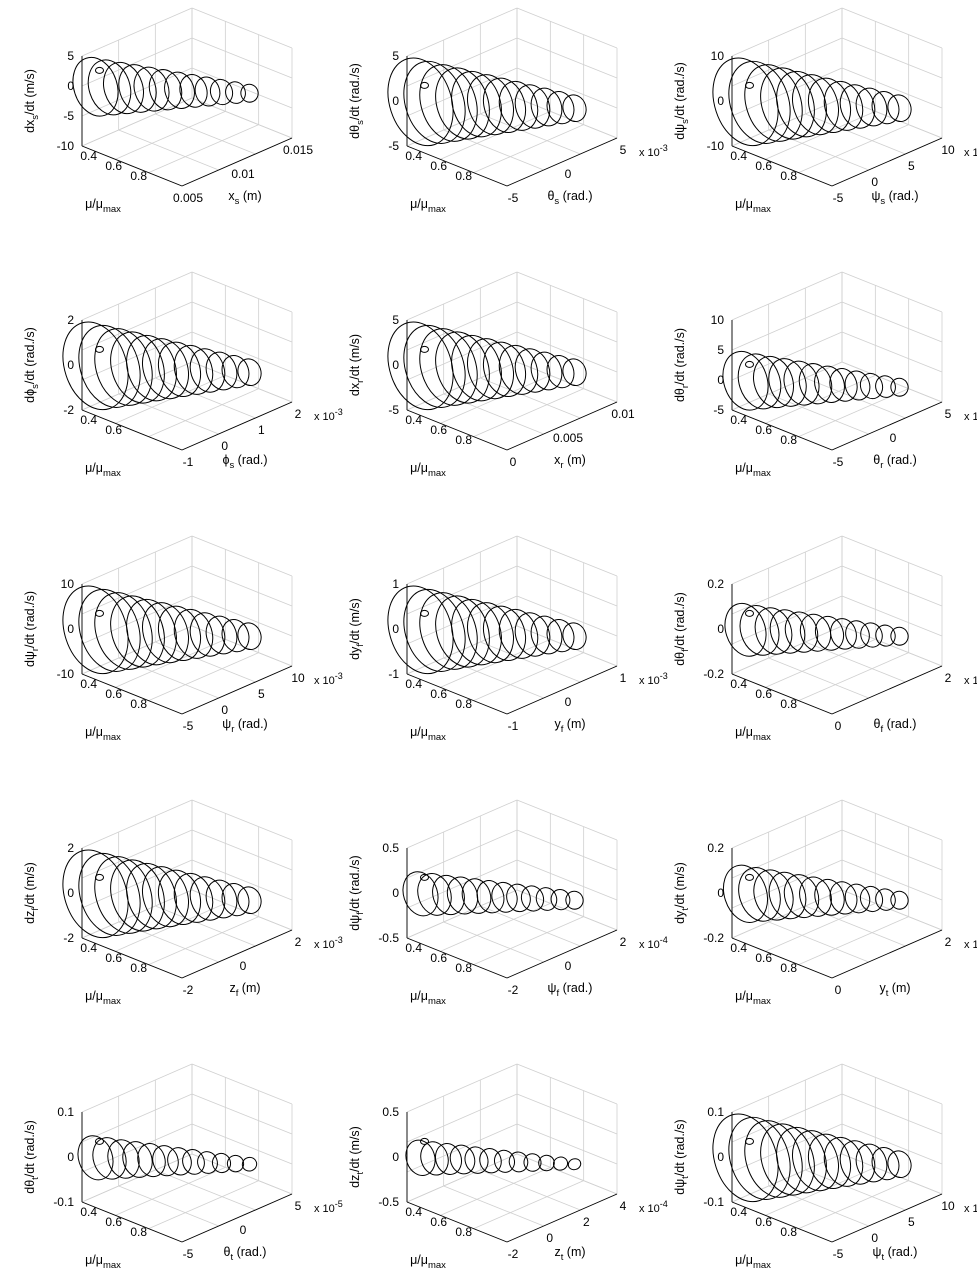 The image size is (977, 1281). I want to click on z-axis-label: dθt/dt (rad./s), so click(32, 1157).